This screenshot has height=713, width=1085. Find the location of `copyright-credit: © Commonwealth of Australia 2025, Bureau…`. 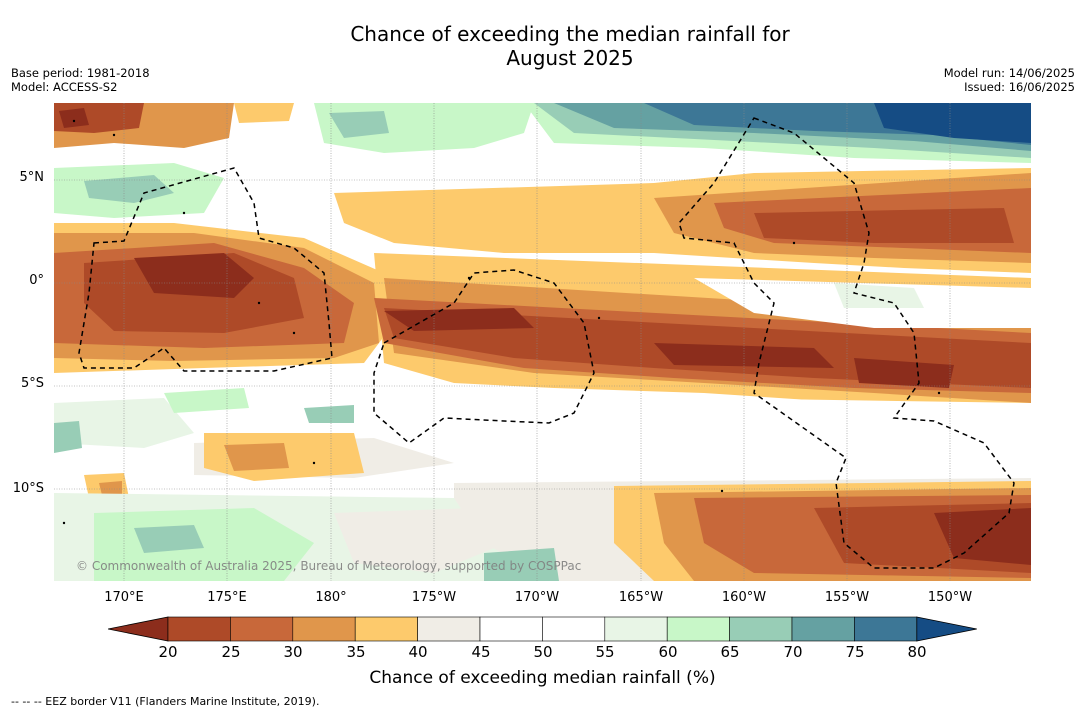

copyright-credit: © Commonwealth of Australia 2025, Bureau… is located at coordinates (329, 566).